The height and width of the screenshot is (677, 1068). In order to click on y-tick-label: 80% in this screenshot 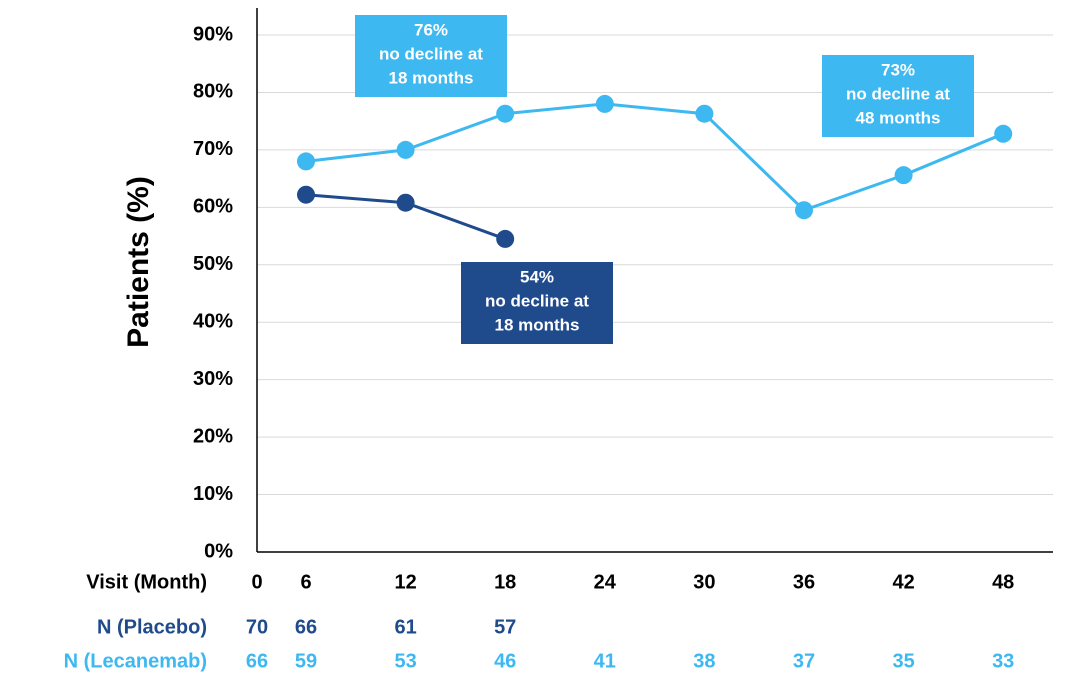, I will do `click(213, 92)`.